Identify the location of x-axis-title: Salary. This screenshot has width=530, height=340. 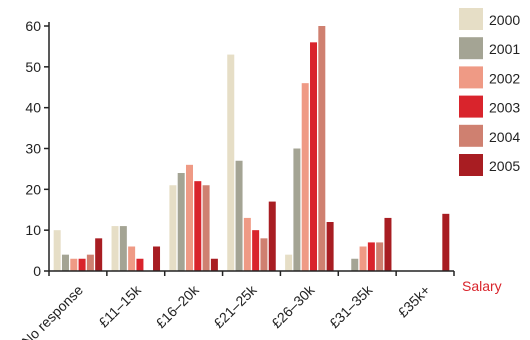
(482, 286).